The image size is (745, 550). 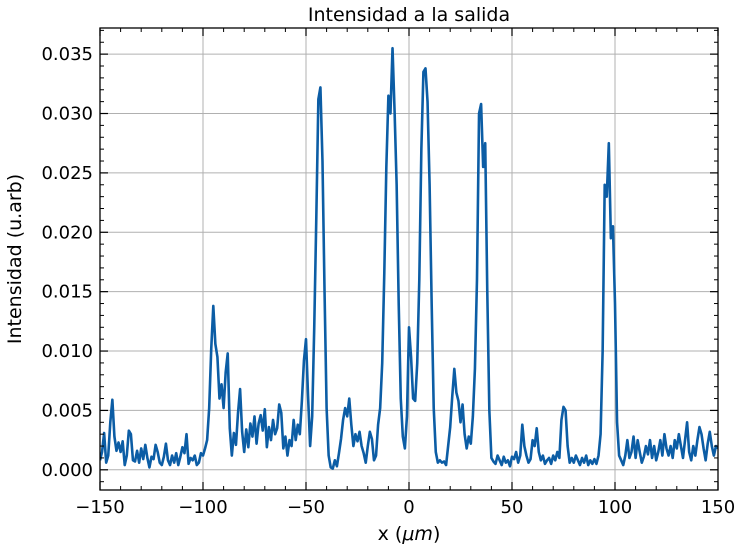 What do you see at coordinates (15, 259) in the screenshot?
I see `y-axis-title: Intensidad (u.arb)` at bounding box center [15, 259].